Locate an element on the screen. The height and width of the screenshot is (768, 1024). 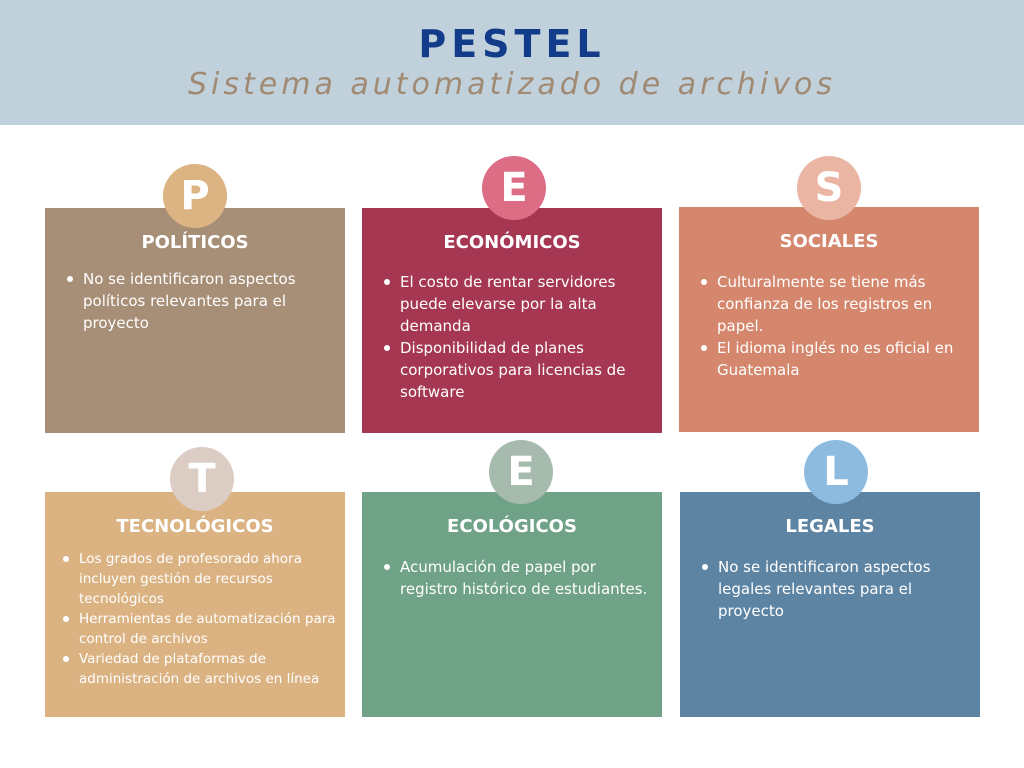
letter-badge-e-ecologicos: E is located at coordinates (521, 472).